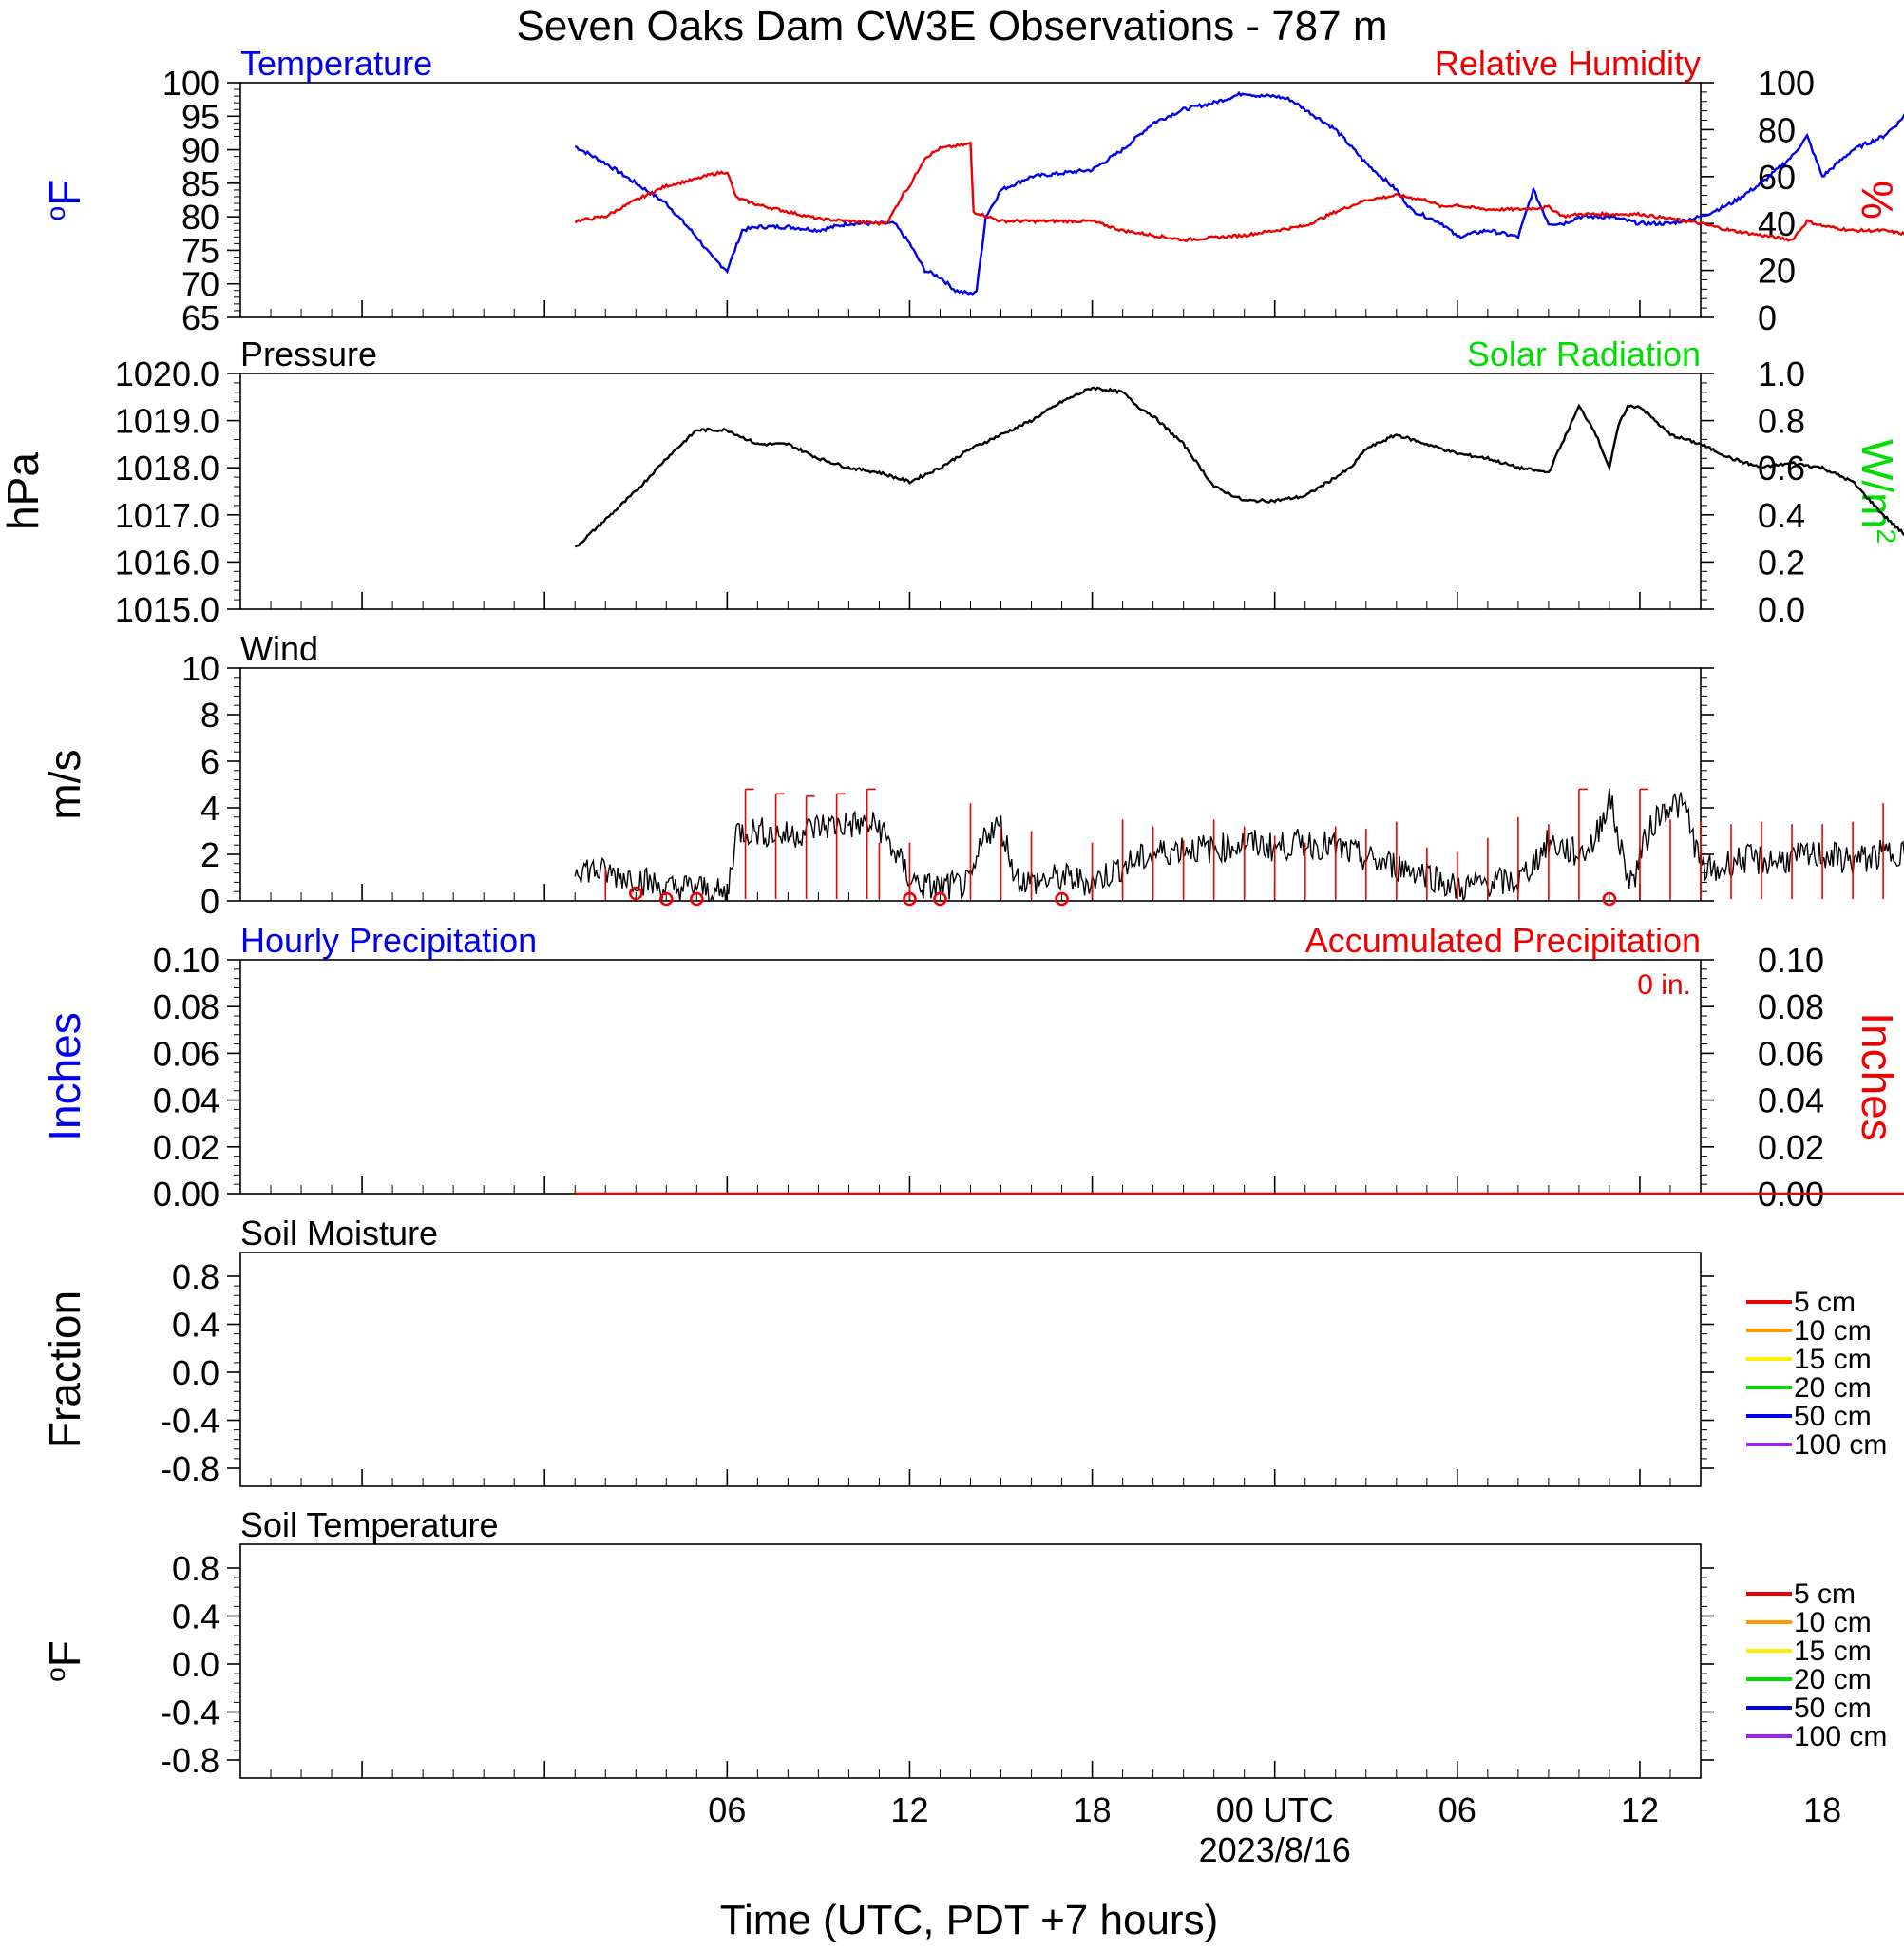 This screenshot has width=1904, height=1951. Describe the element at coordinates (190, 1468) in the screenshot. I see `y-tick-label-left: -0.8` at that location.